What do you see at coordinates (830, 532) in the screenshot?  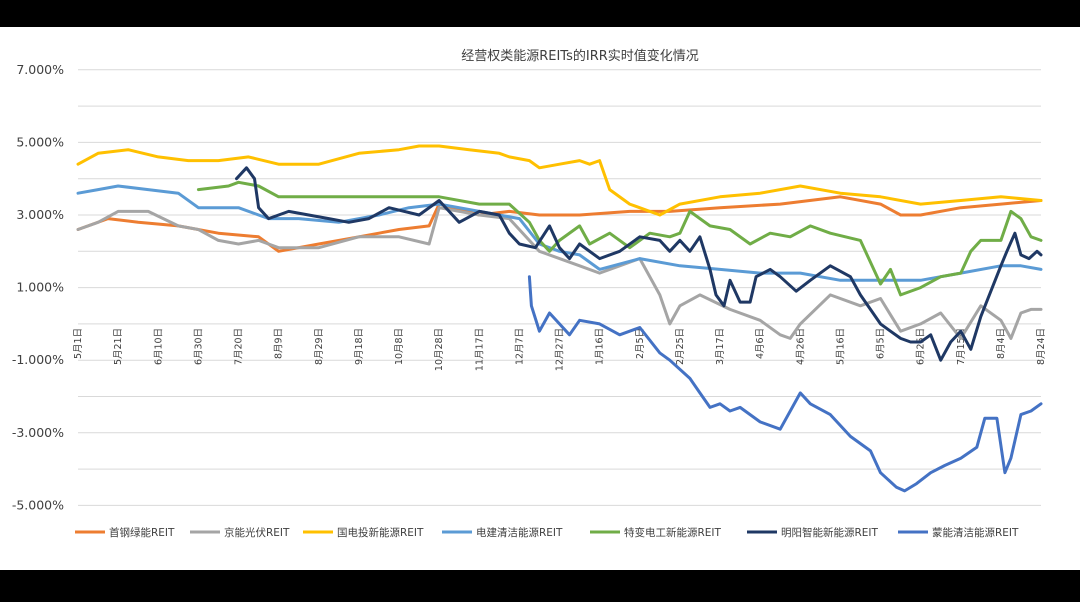 I see `legend-label: 明阳智能新能源REIT` at bounding box center [830, 532].